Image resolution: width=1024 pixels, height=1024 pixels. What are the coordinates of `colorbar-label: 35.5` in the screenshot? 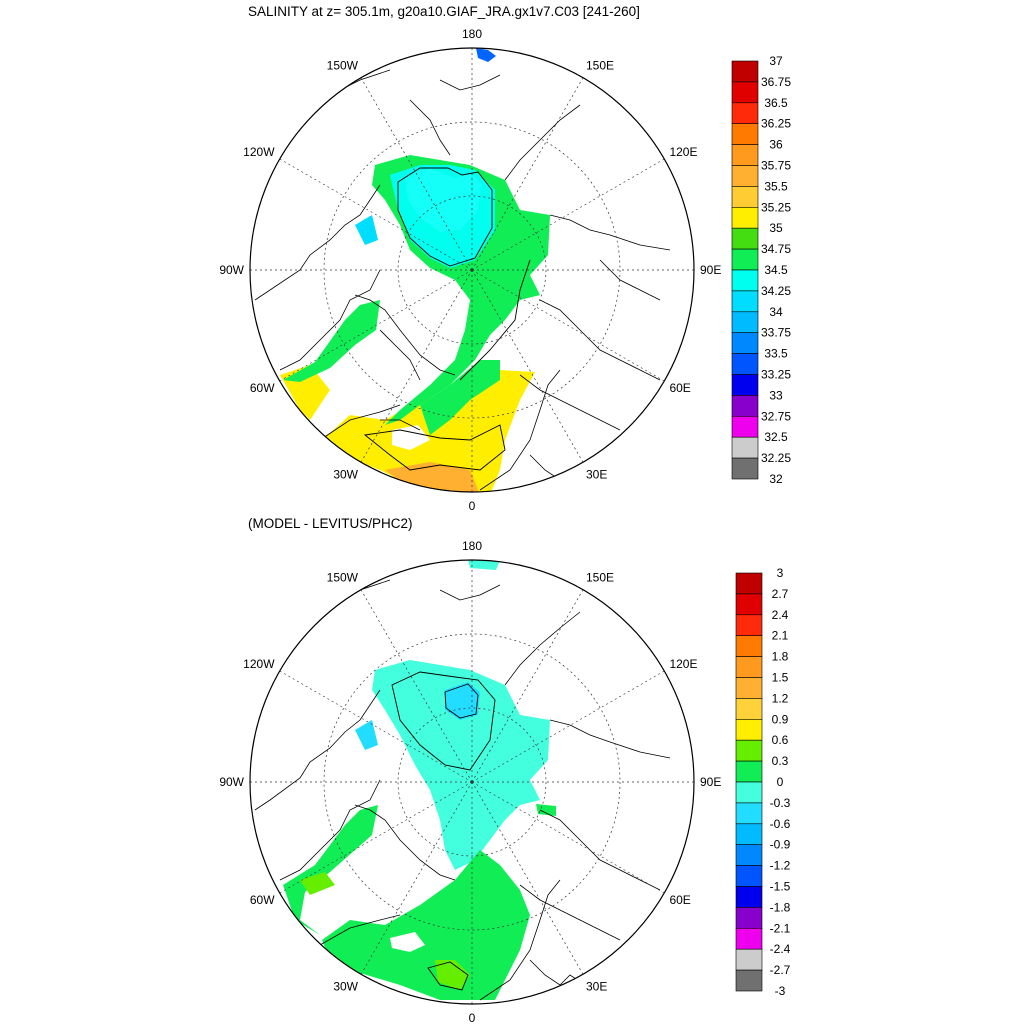 It's located at (776, 186).